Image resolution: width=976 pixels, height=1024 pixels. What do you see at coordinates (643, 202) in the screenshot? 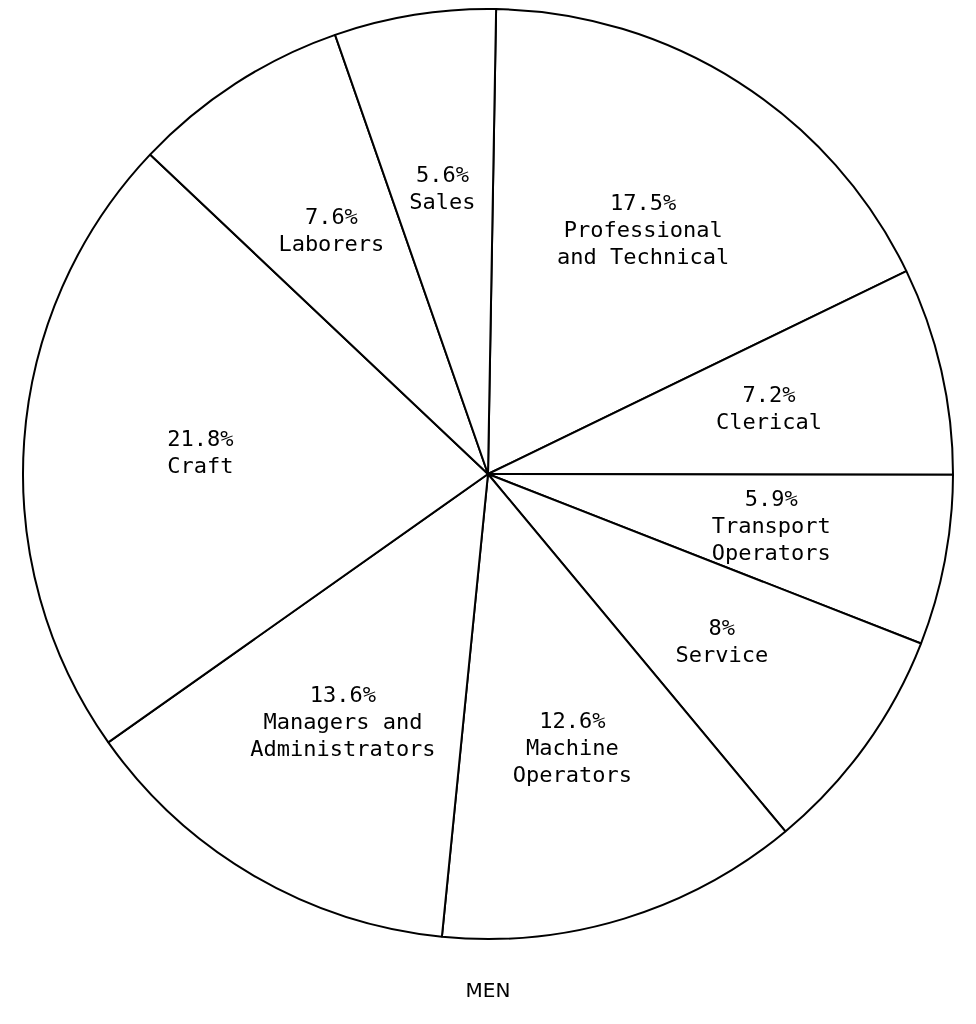
I see `data-label: 17.5%` at bounding box center [643, 202].